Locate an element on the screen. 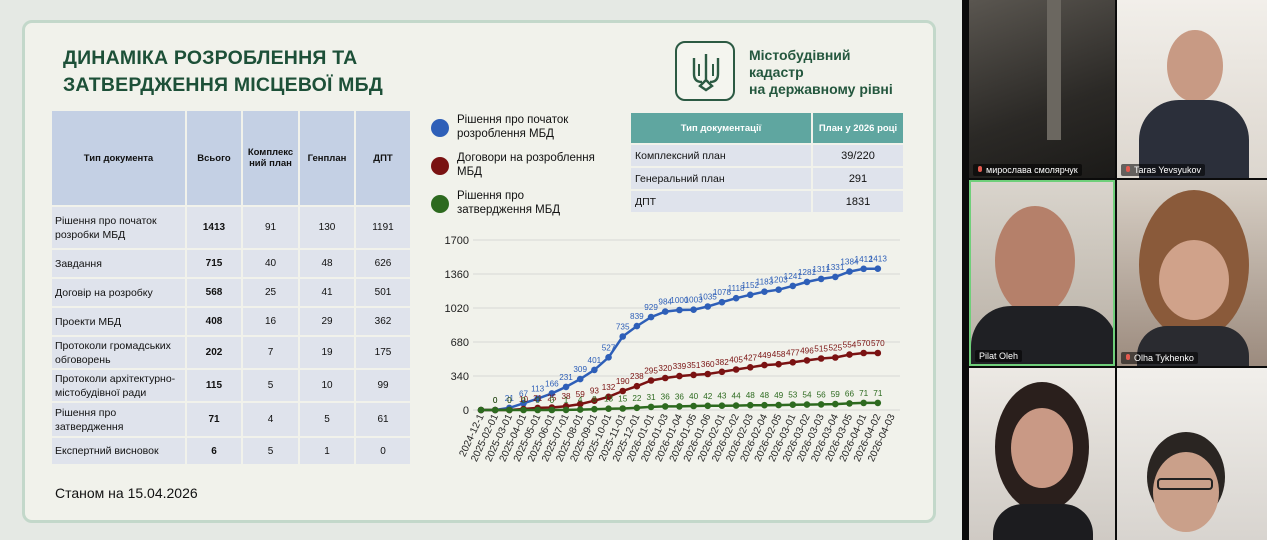  plan-doc-type-cell: Комплексний план is located at coordinates (721, 155).